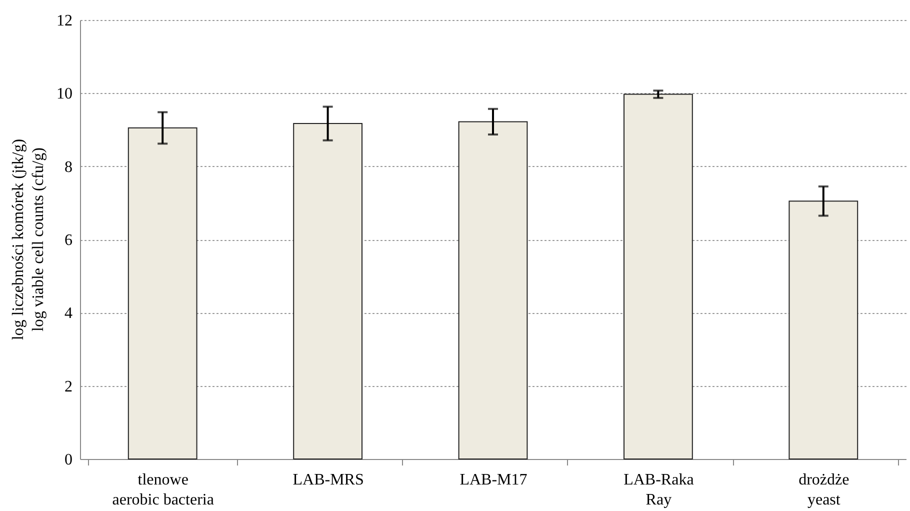  Describe the element at coordinates (68, 387) in the screenshot. I see `y-tick-label: 2` at that location.